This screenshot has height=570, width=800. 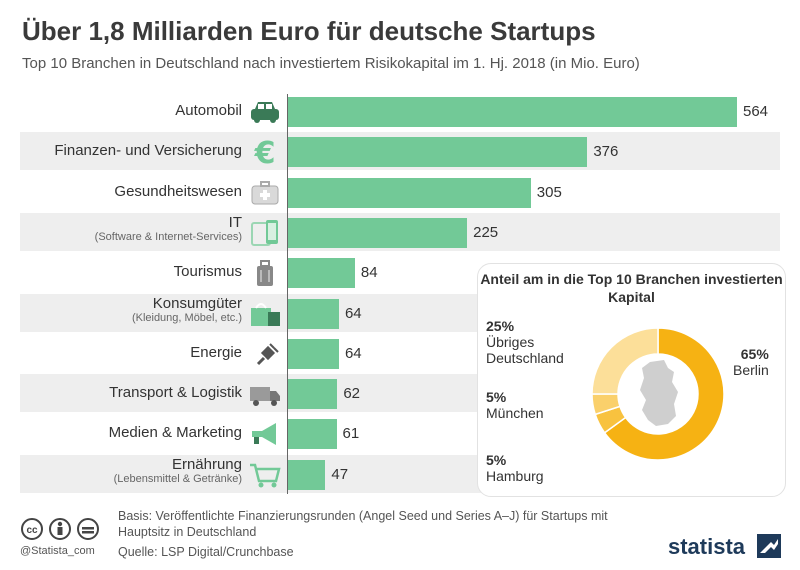 What do you see at coordinates (264, 232) in the screenshot?
I see `devices-icon` at bounding box center [264, 232].